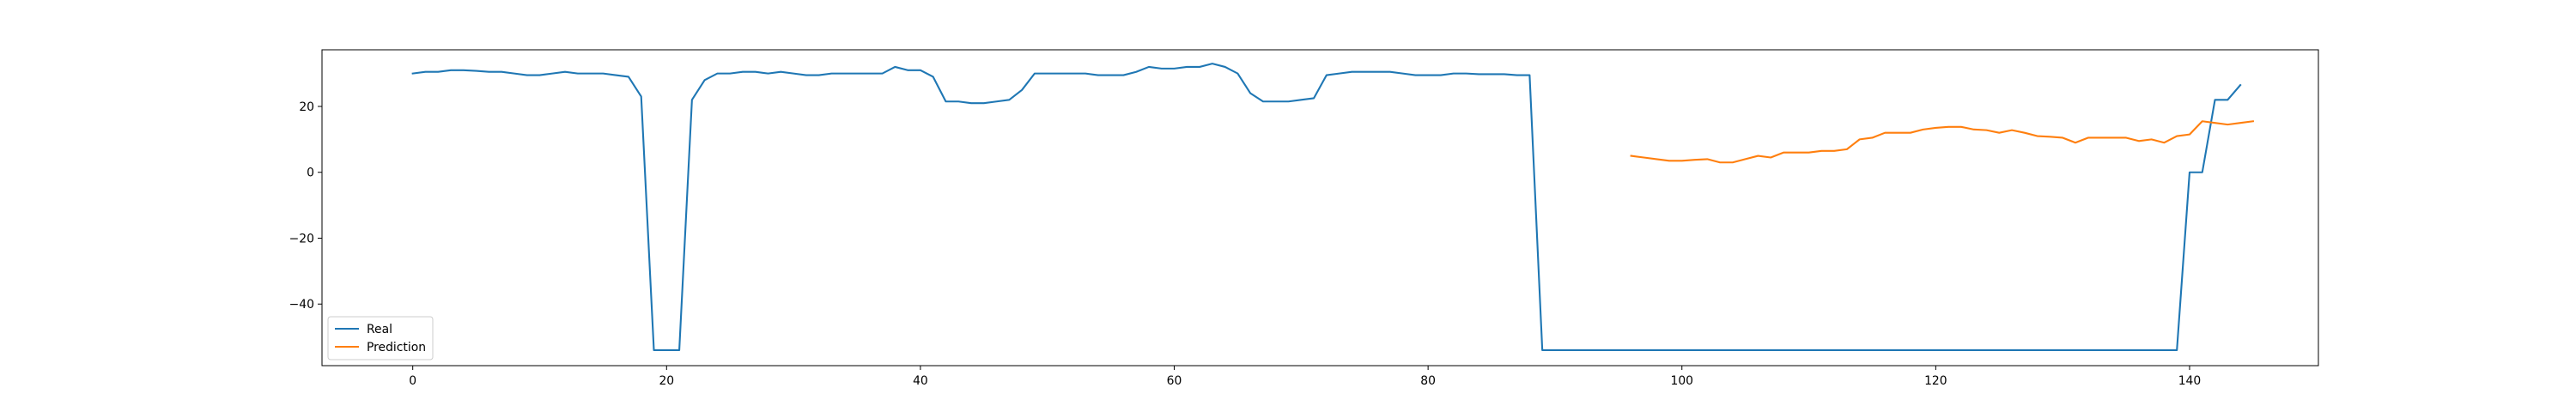 The image size is (2576, 412). I want to click on y-tick-label: 0, so click(311, 173).